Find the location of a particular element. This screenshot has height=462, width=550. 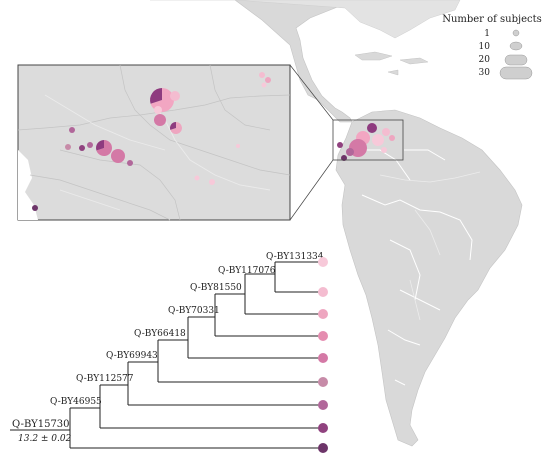

north-america-land is located at coordinates (347, 19).